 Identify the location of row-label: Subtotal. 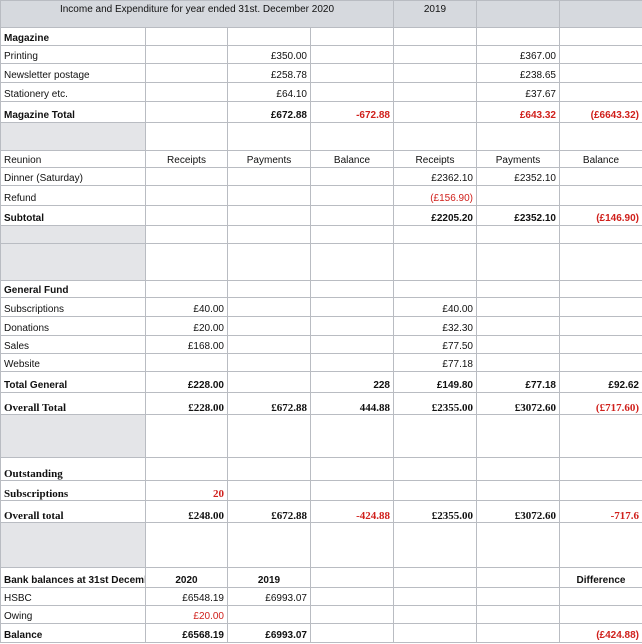
(73, 215).